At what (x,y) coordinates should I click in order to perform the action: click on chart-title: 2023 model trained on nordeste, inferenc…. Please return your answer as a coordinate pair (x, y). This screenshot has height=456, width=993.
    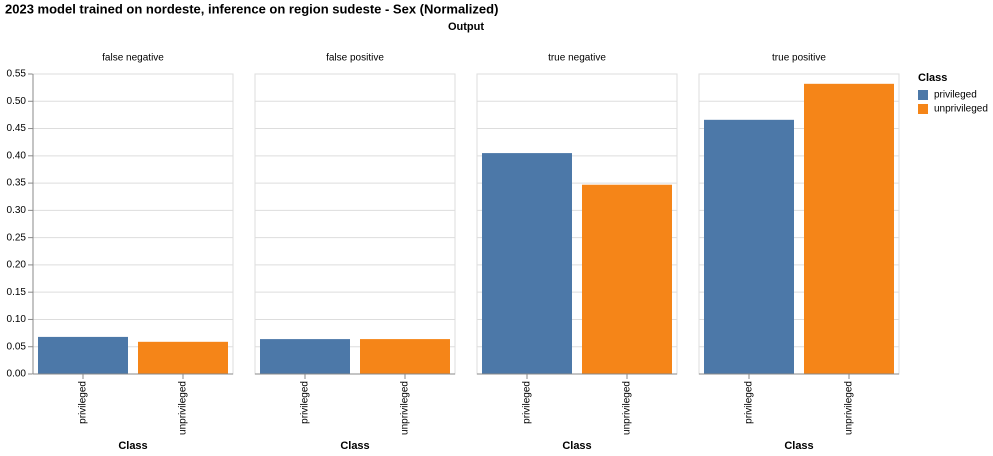
    Looking at the image, I should click on (251, 8).